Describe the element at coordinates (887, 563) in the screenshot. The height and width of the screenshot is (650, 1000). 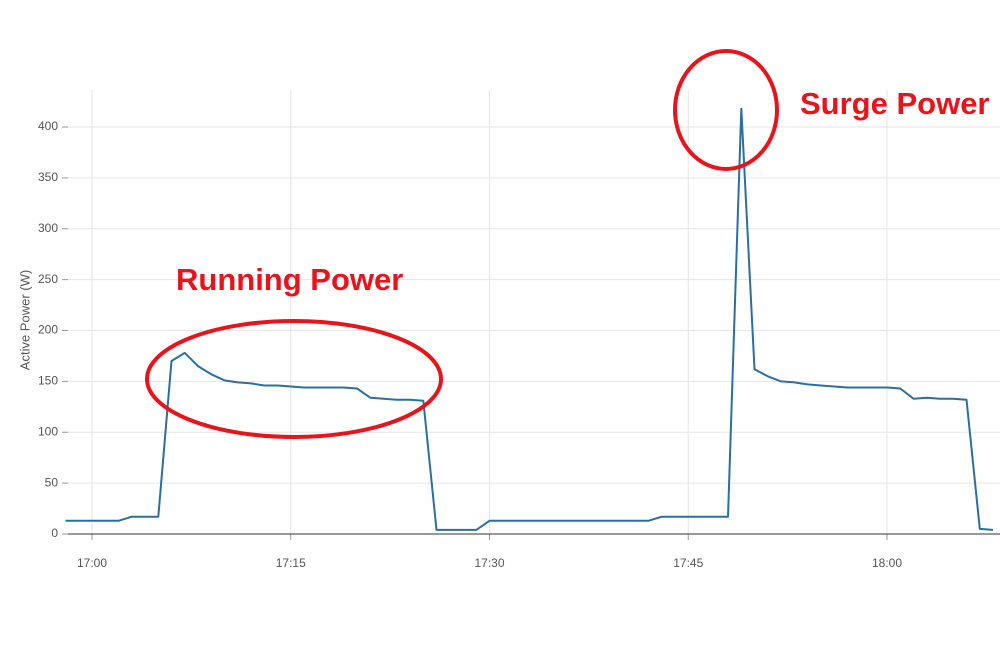
I see `x-tick-label: 18:00` at that location.